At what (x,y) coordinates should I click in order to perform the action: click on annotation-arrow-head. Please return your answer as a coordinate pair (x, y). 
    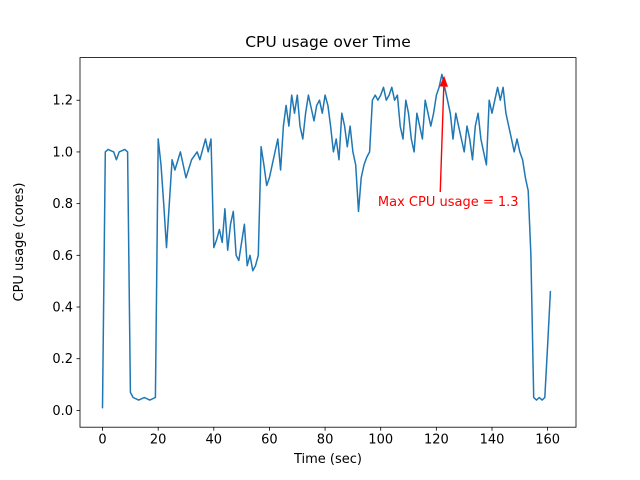
    Looking at the image, I should click on (443, 81).